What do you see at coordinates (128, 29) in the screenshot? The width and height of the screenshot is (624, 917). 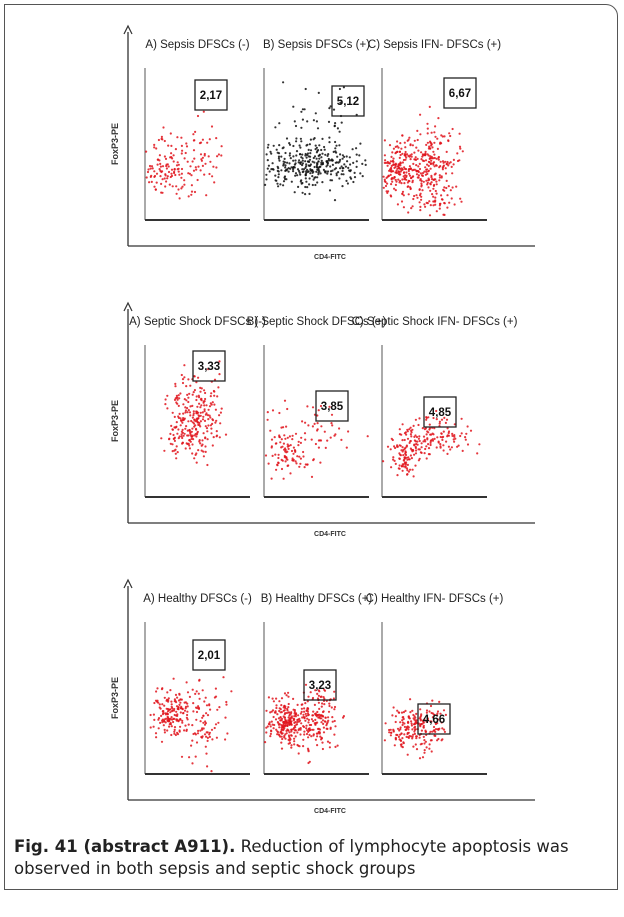 I see `axis-arrow` at bounding box center [128, 29].